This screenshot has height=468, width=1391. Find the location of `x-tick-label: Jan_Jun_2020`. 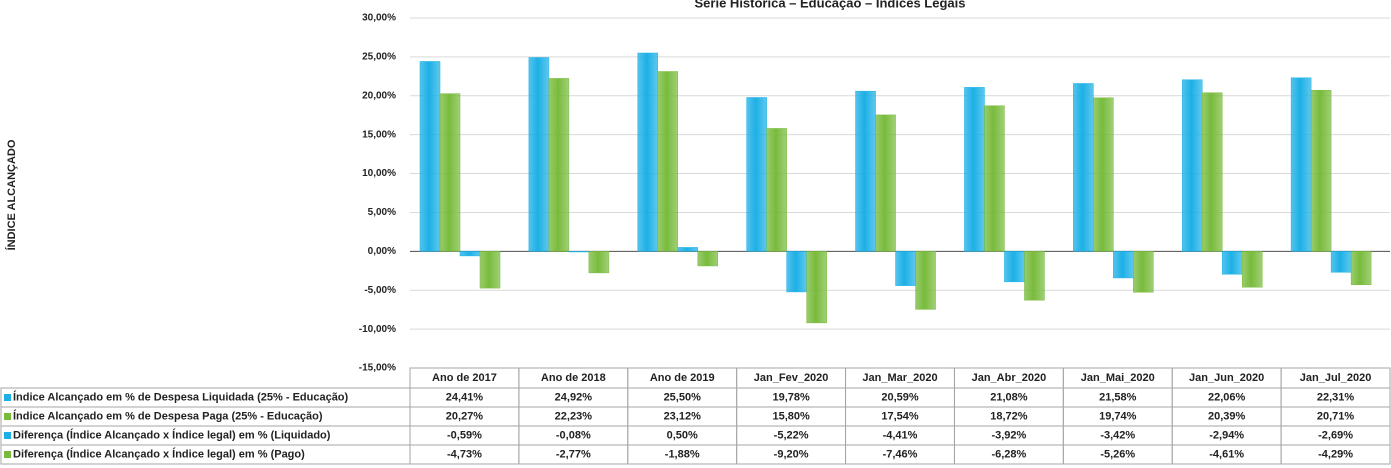

x-tick-label: Jan_Jun_2020 is located at coordinates (1226, 378).